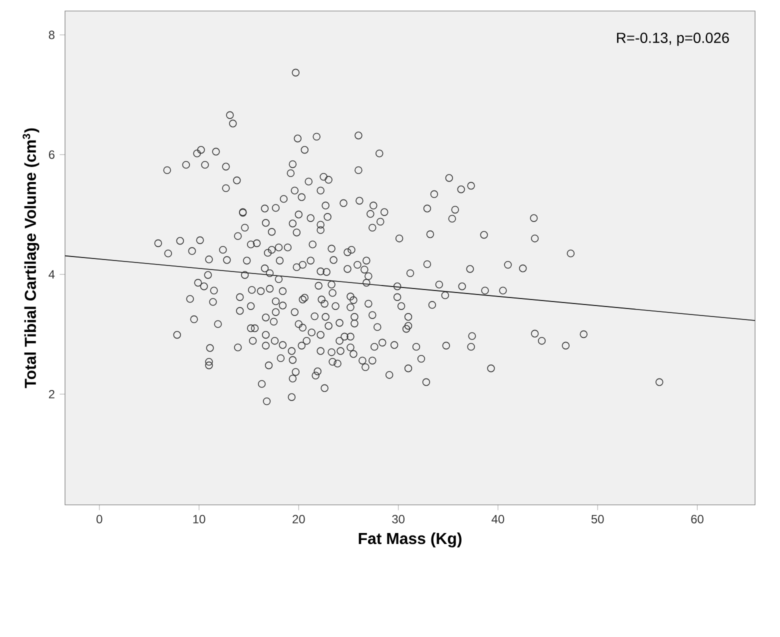  Describe the element at coordinates (410, 540) in the screenshot. I see `x-axis-title: Fat Mass (Kg)` at that location.